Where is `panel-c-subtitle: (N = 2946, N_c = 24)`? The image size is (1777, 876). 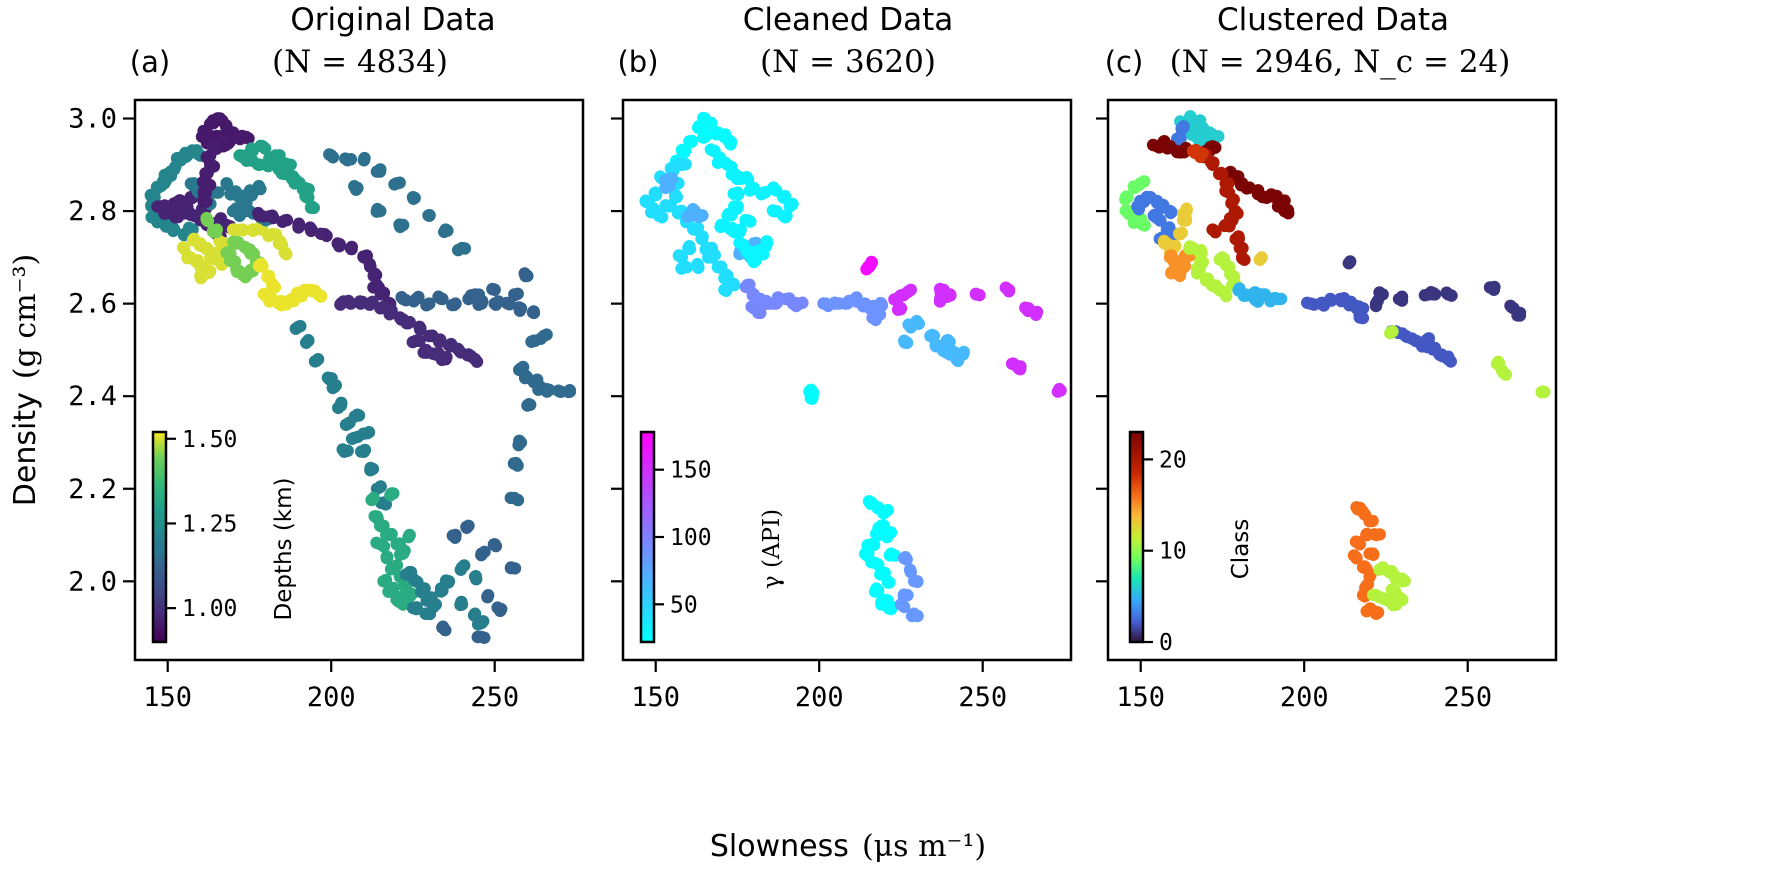 panel-c-subtitle: (N = 2946, N_c = 24) is located at coordinates (1340, 62).